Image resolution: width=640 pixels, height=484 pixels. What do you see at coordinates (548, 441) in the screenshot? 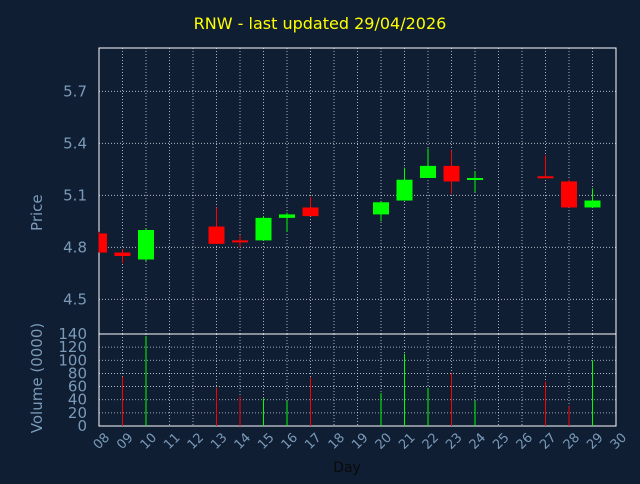
I see `x-tick-label: 27` at bounding box center [548, 441].